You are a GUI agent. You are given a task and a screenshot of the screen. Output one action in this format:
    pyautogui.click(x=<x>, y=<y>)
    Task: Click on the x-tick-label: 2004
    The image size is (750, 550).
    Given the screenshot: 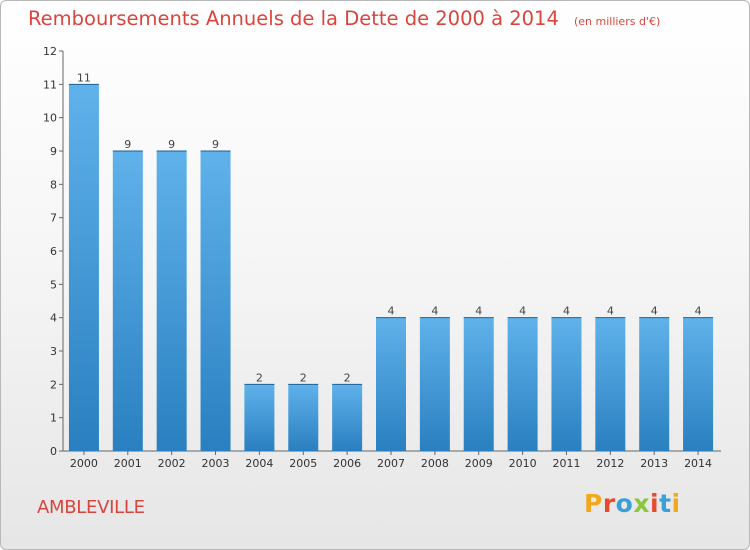 What is the action you would take?
    pyautogui.click(x=259, y=463)
    